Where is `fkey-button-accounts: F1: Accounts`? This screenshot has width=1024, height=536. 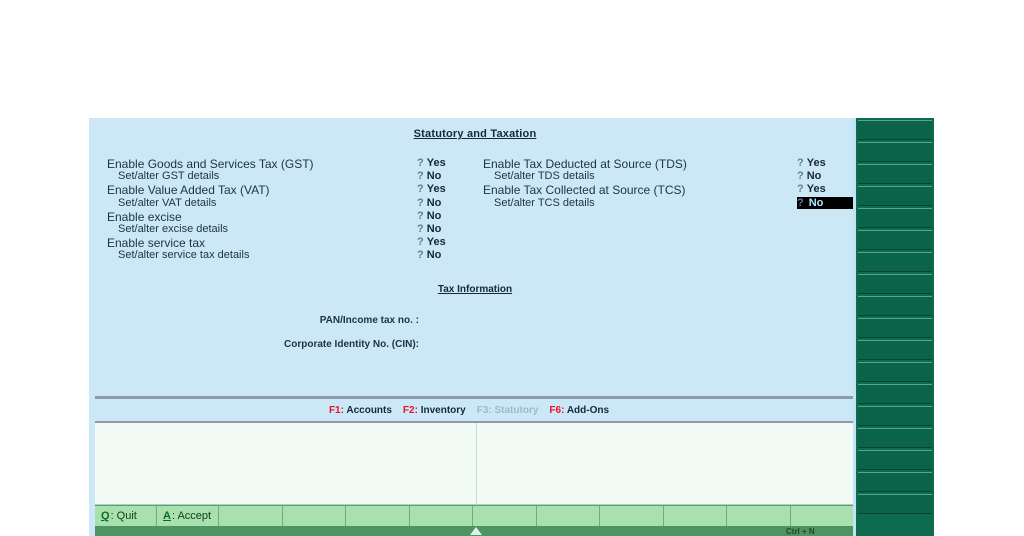 fkey-button-accounts: F1: Accounts is located at coordinates (364, 410).